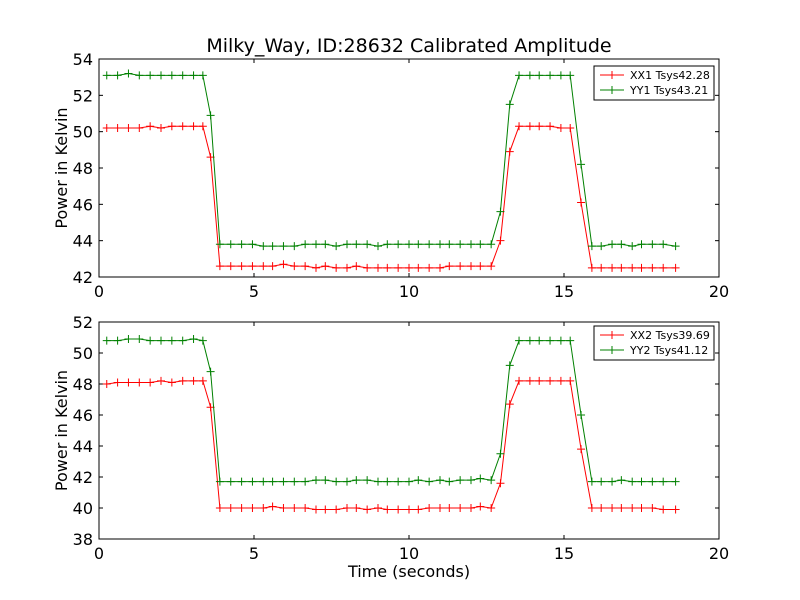 The width and height of the screenshot is (800, 600). Describe the element at coordinates (654, 343) in the screenshot. I see `bottom-legend-box` at that location.